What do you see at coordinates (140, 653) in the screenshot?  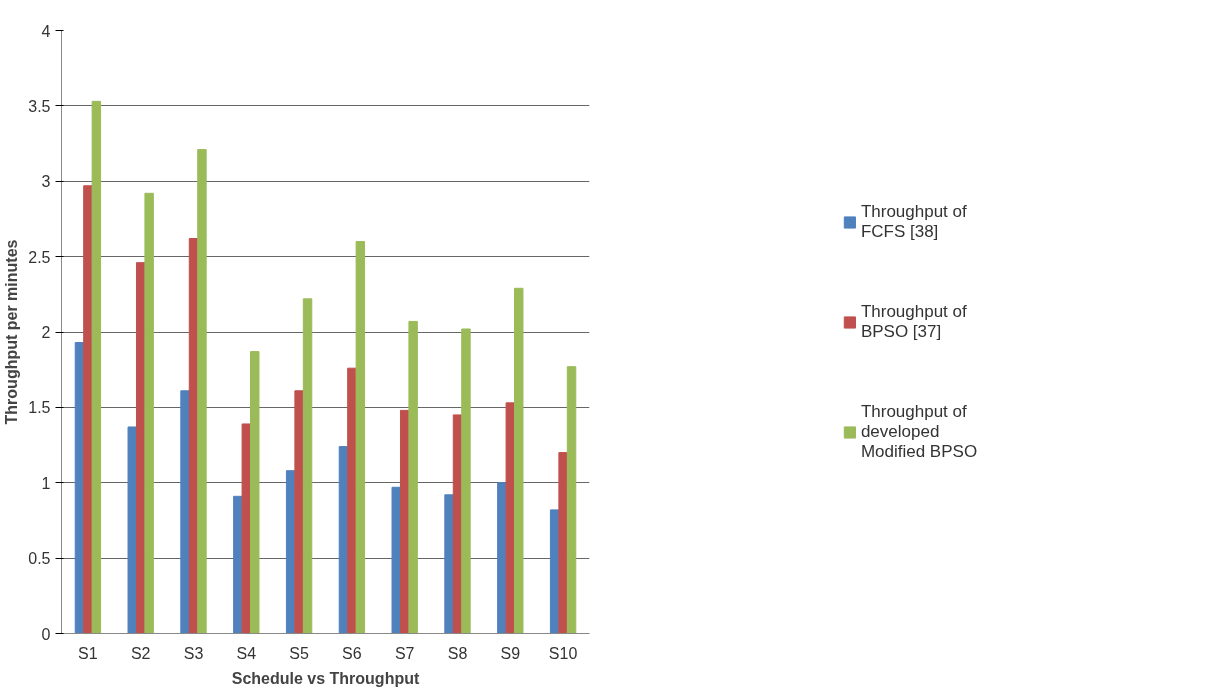 I see `x-tick-label: S2` at bounding box center [140, 653].